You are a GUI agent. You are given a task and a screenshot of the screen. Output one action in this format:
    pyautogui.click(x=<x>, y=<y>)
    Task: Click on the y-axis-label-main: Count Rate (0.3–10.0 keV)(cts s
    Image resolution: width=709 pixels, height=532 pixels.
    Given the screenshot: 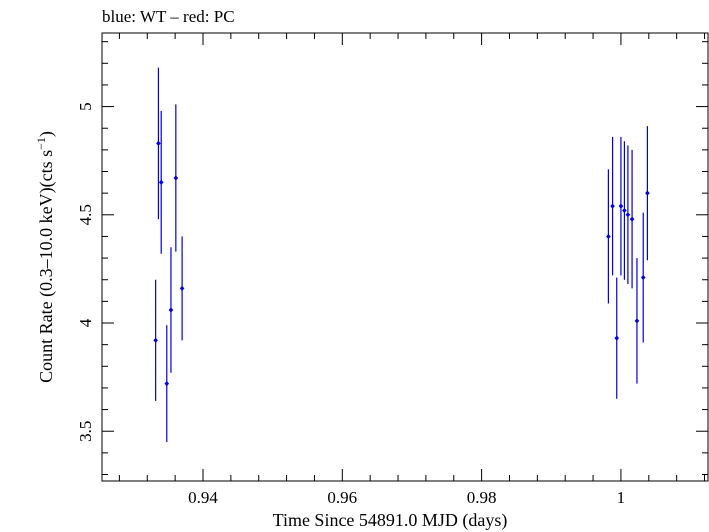 What is the action you would take?
    pyautogui.click(x=46, y=266)
    